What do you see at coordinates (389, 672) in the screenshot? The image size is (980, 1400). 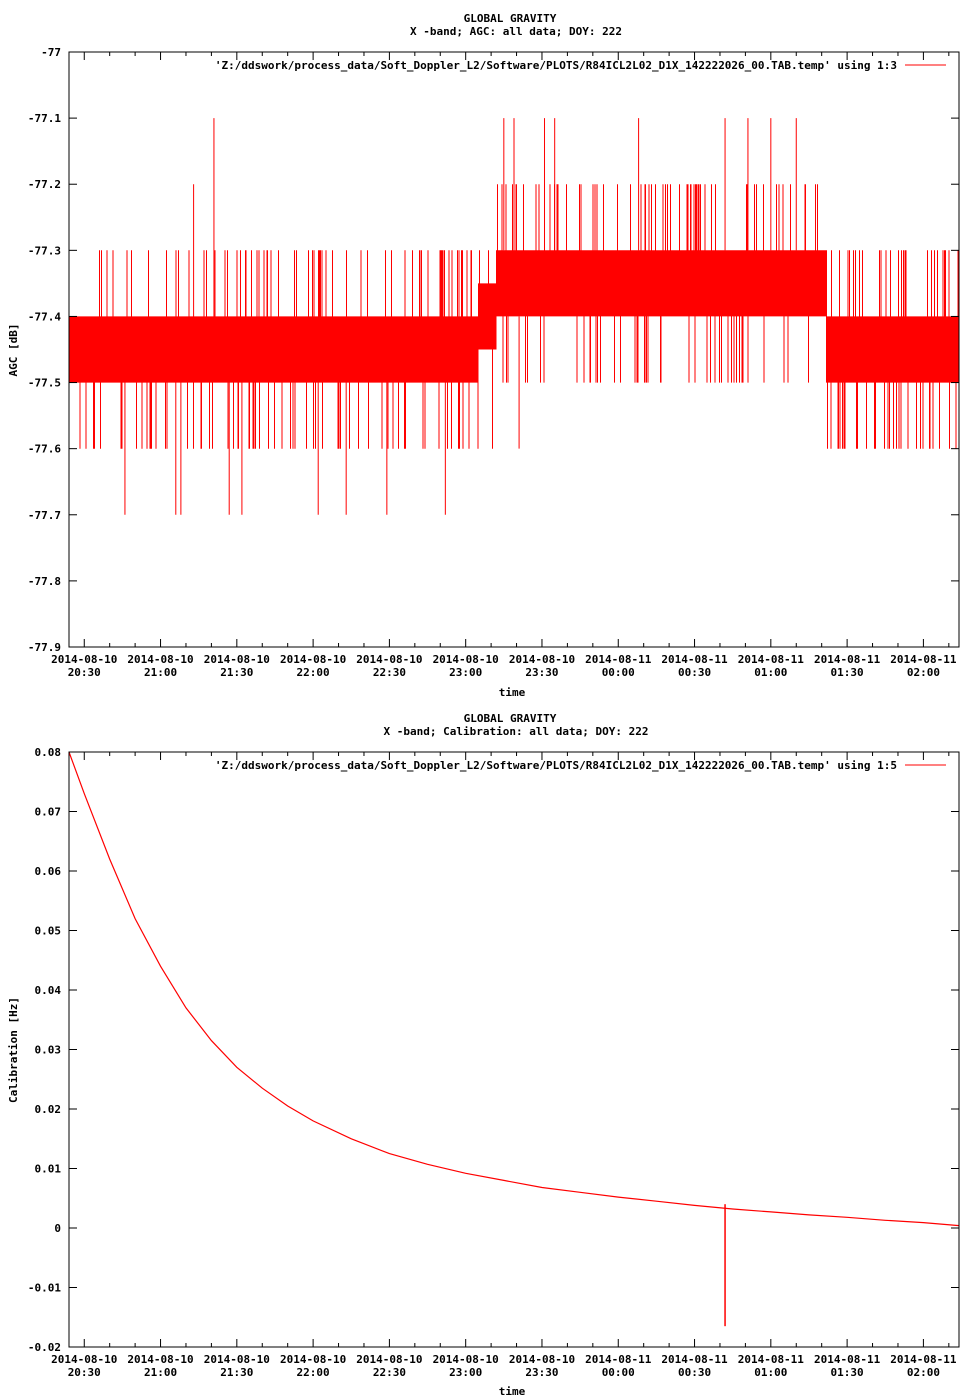 I see `agc-x-tick-time: 22:30` at bounding box center [389, 672].